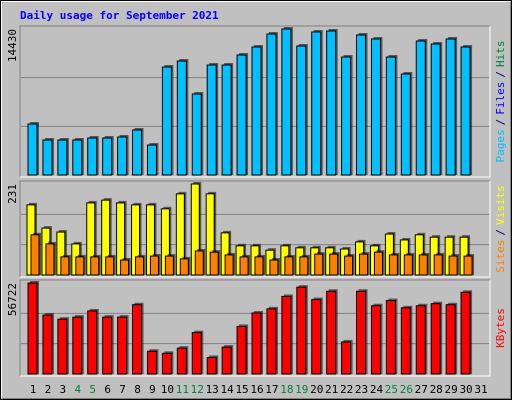 The width and height of the screenshot is (512, 400). Describe the element at coordinates (63, 389) in the screenshot. I see `x-tick-label: 3` at that location.